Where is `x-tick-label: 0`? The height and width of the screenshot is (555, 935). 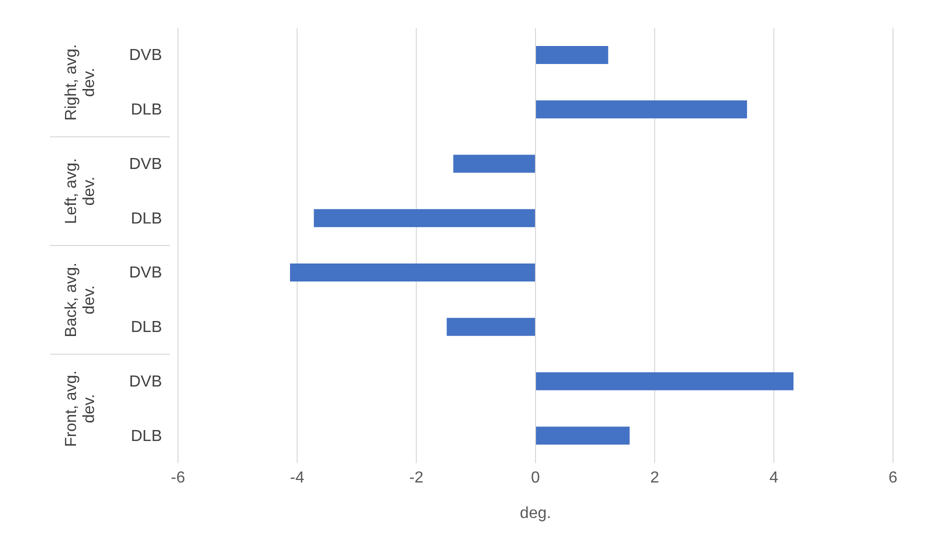
x-tick-label: 0 is located at coordinates (535, 477).